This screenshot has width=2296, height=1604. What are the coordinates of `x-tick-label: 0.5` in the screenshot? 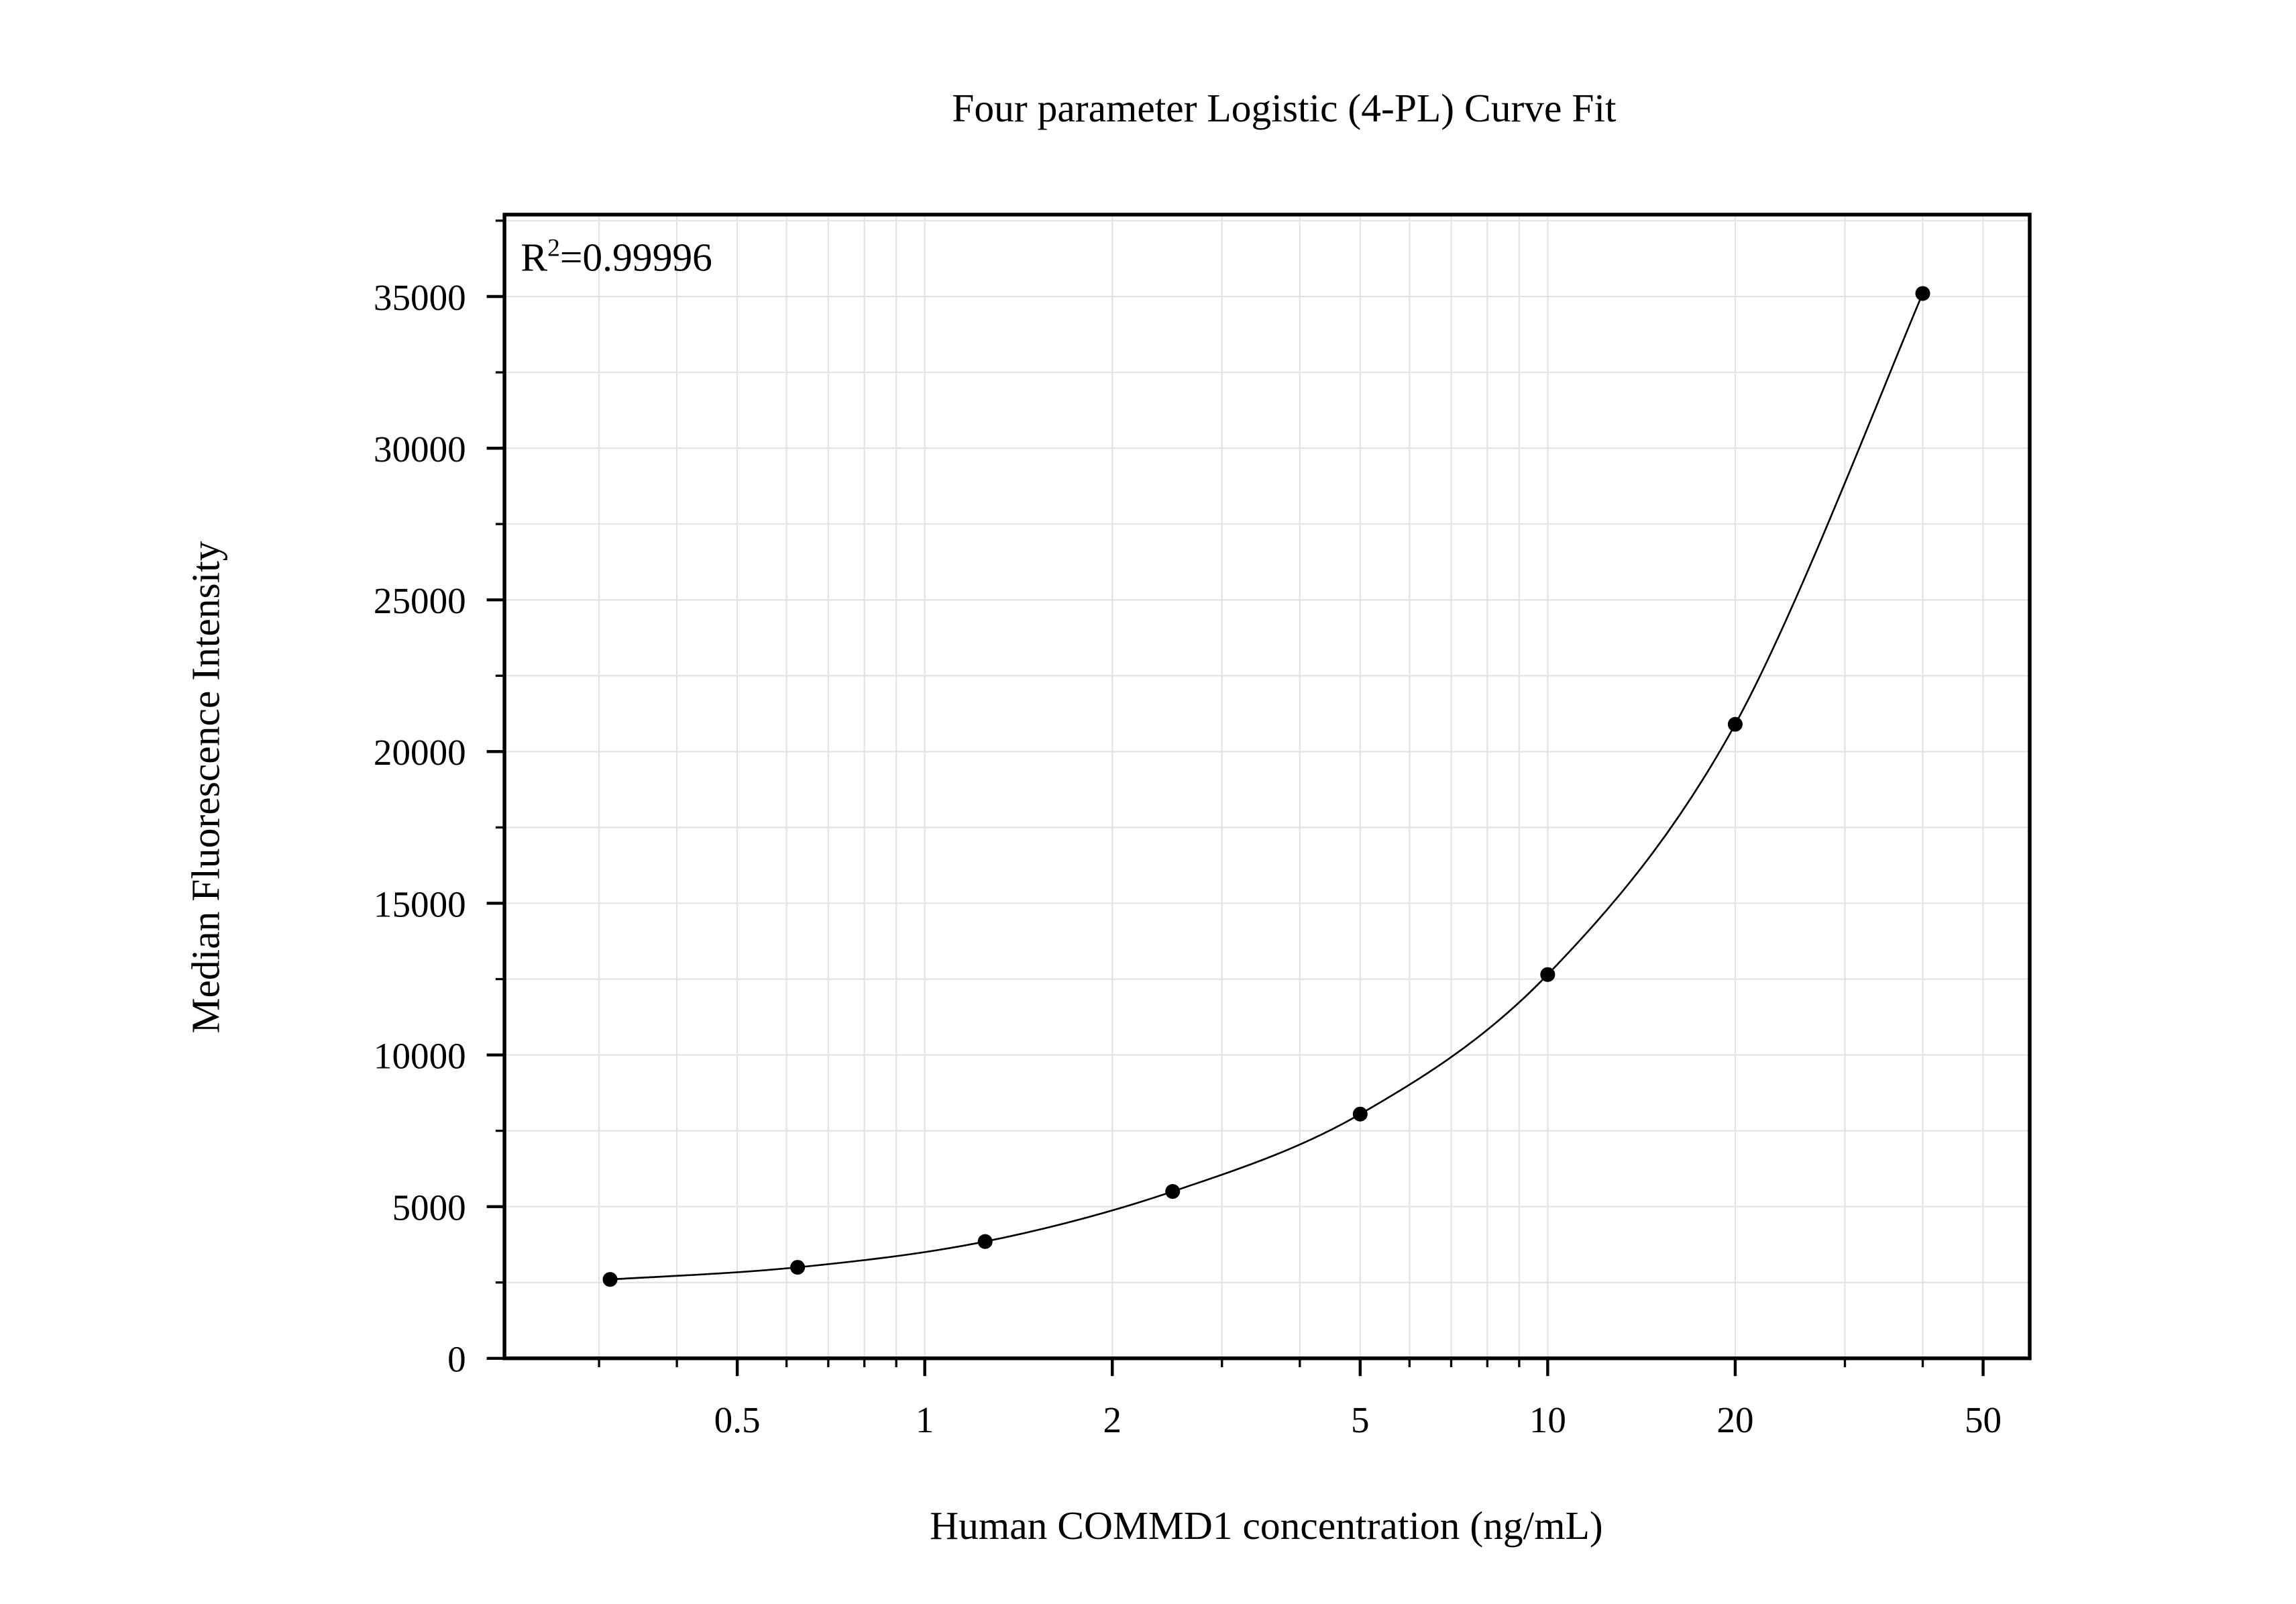 It's located at (738, 1420).